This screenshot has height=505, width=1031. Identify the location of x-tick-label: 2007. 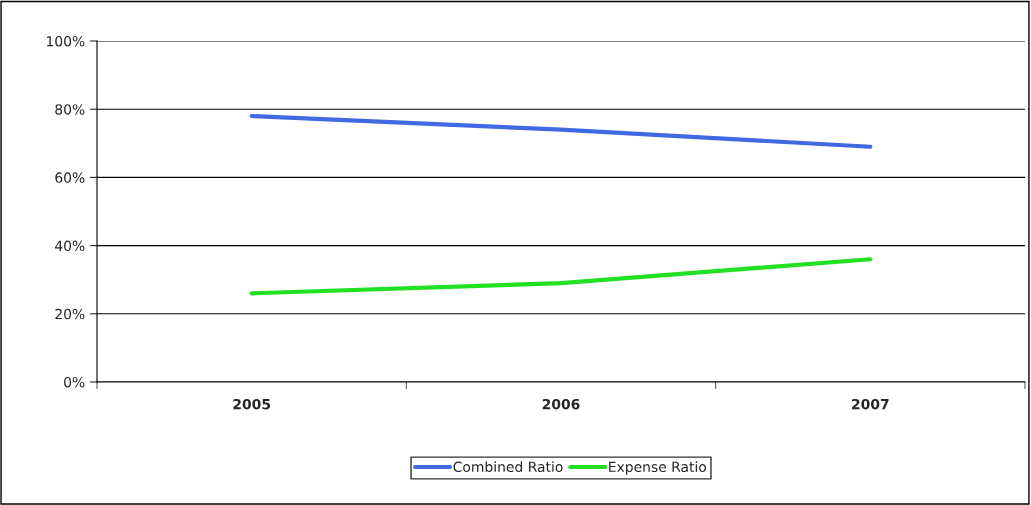
(870, 404).